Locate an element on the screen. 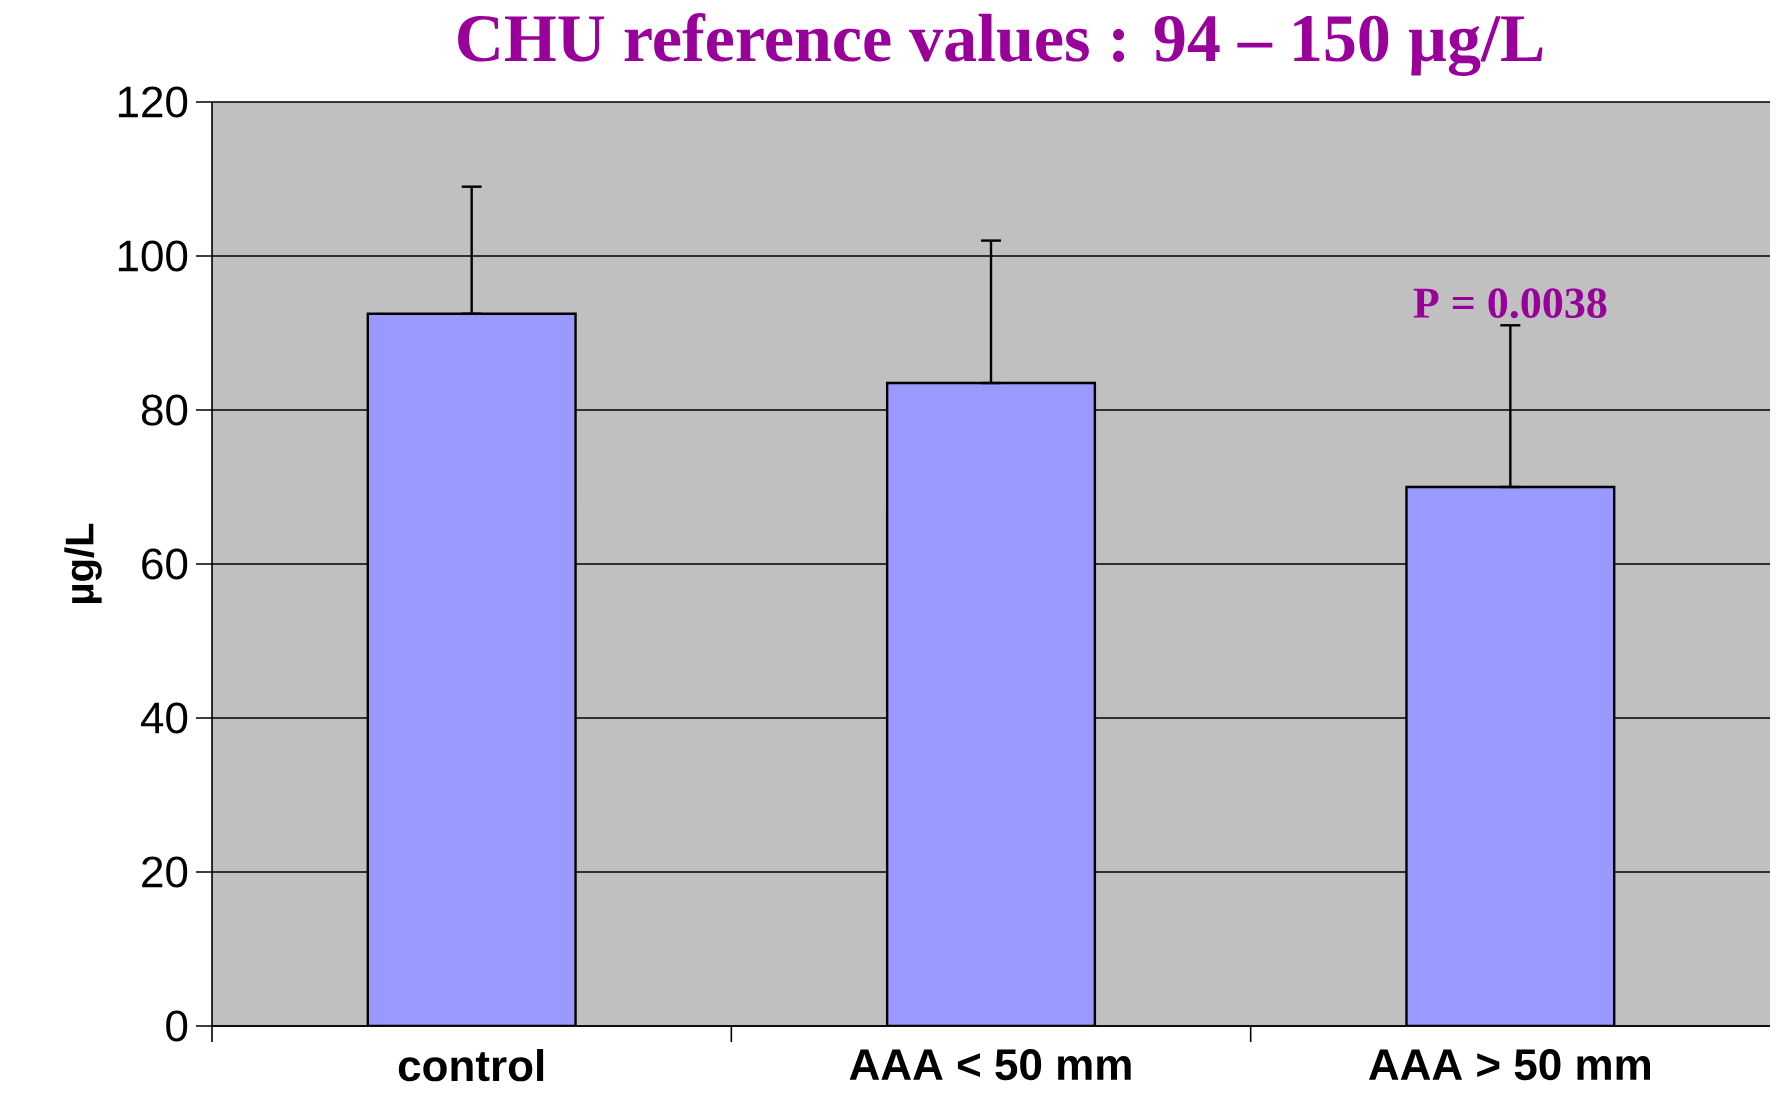  y-tick-label: 60 is located at coordinates (165, 564).